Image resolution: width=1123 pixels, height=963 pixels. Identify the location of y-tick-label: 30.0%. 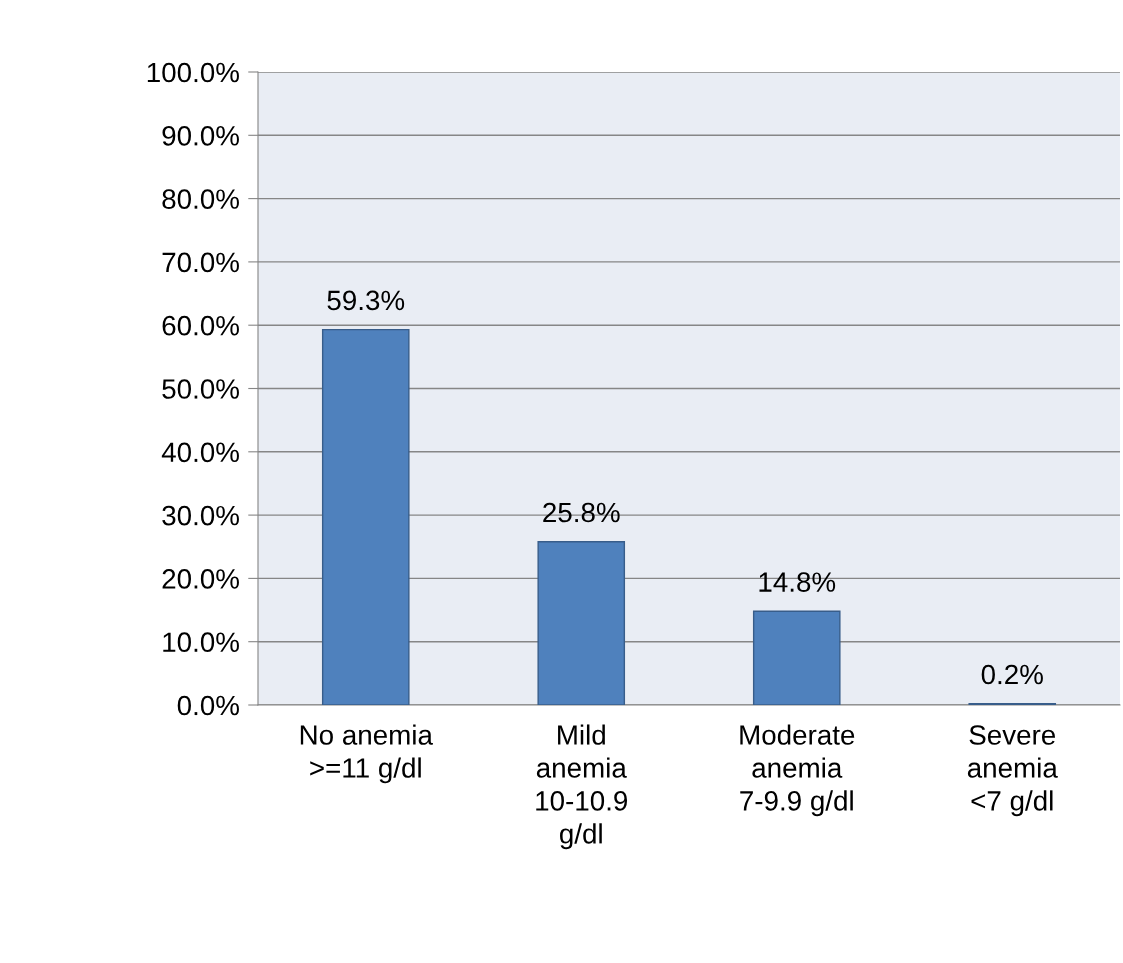
(200, 515).